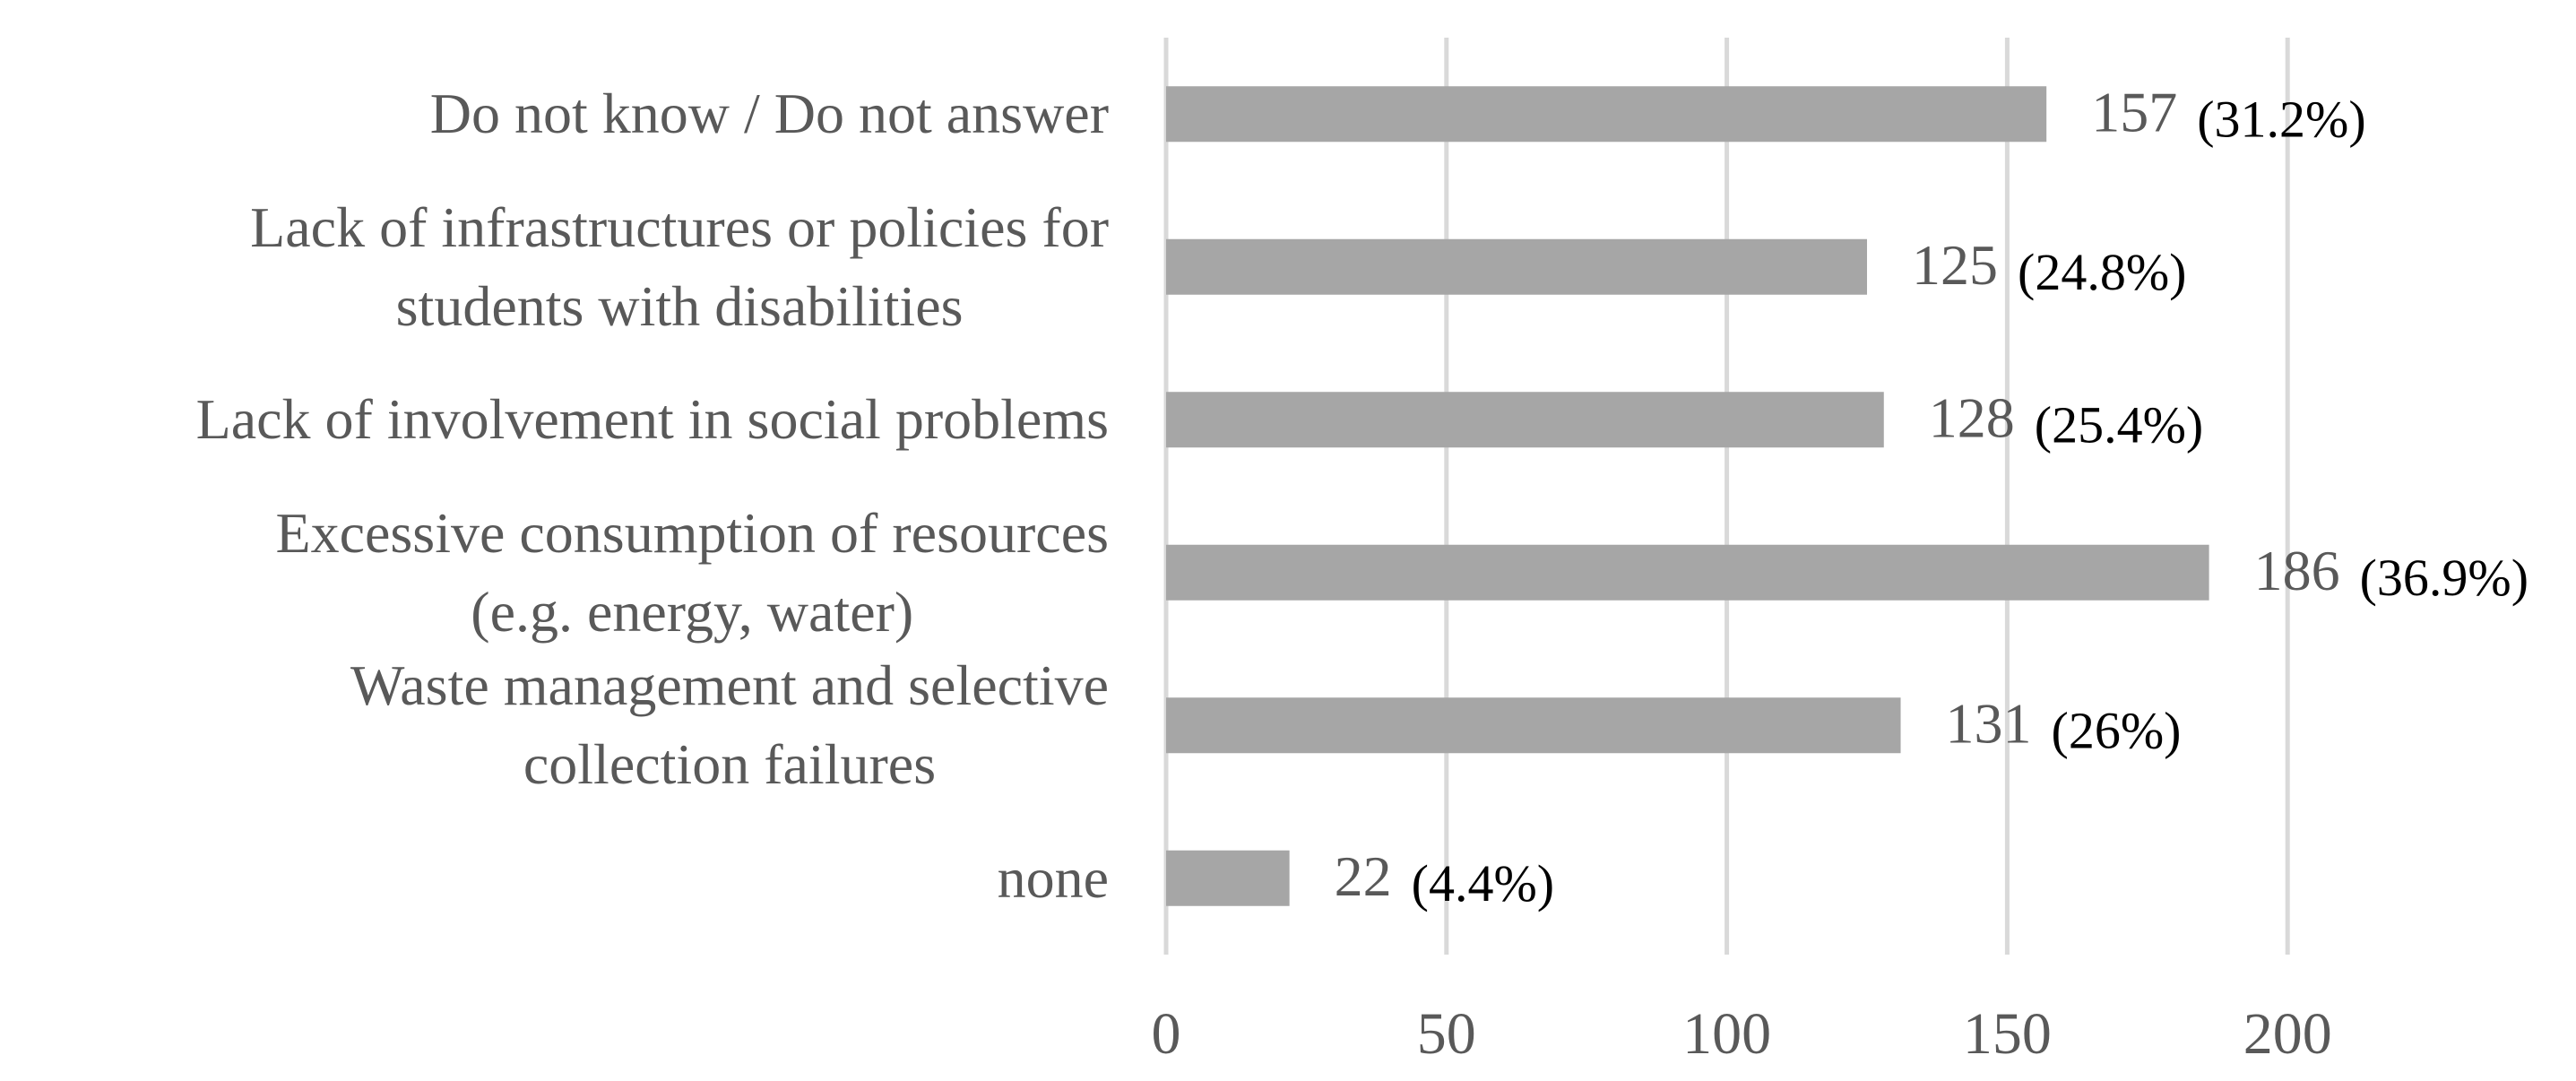 The width and height of the screenshot is (2576, 1081). I want to click on y-tick-label: Lack of involvement in social problems, so click(652, 419).